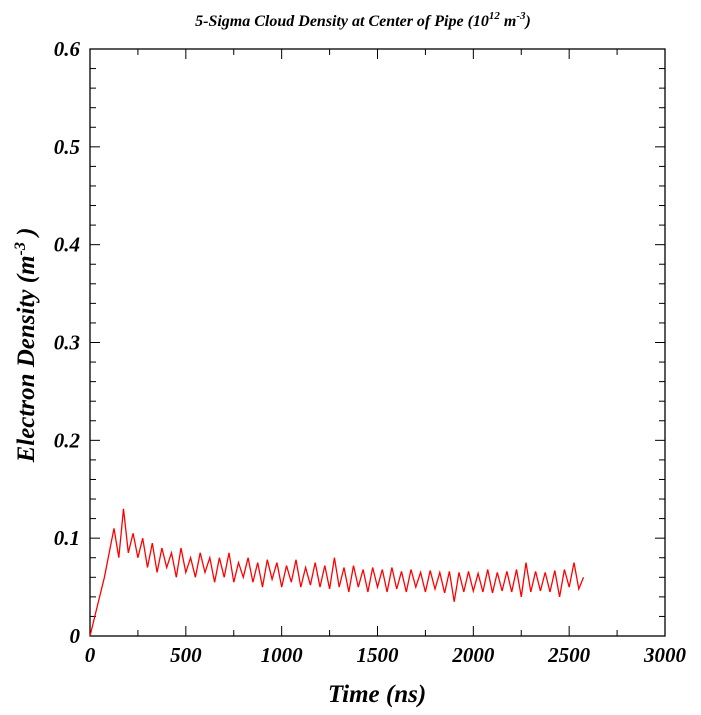 This screenshot has height=715, width=701. I want to click on series-line, so click(337, 572).